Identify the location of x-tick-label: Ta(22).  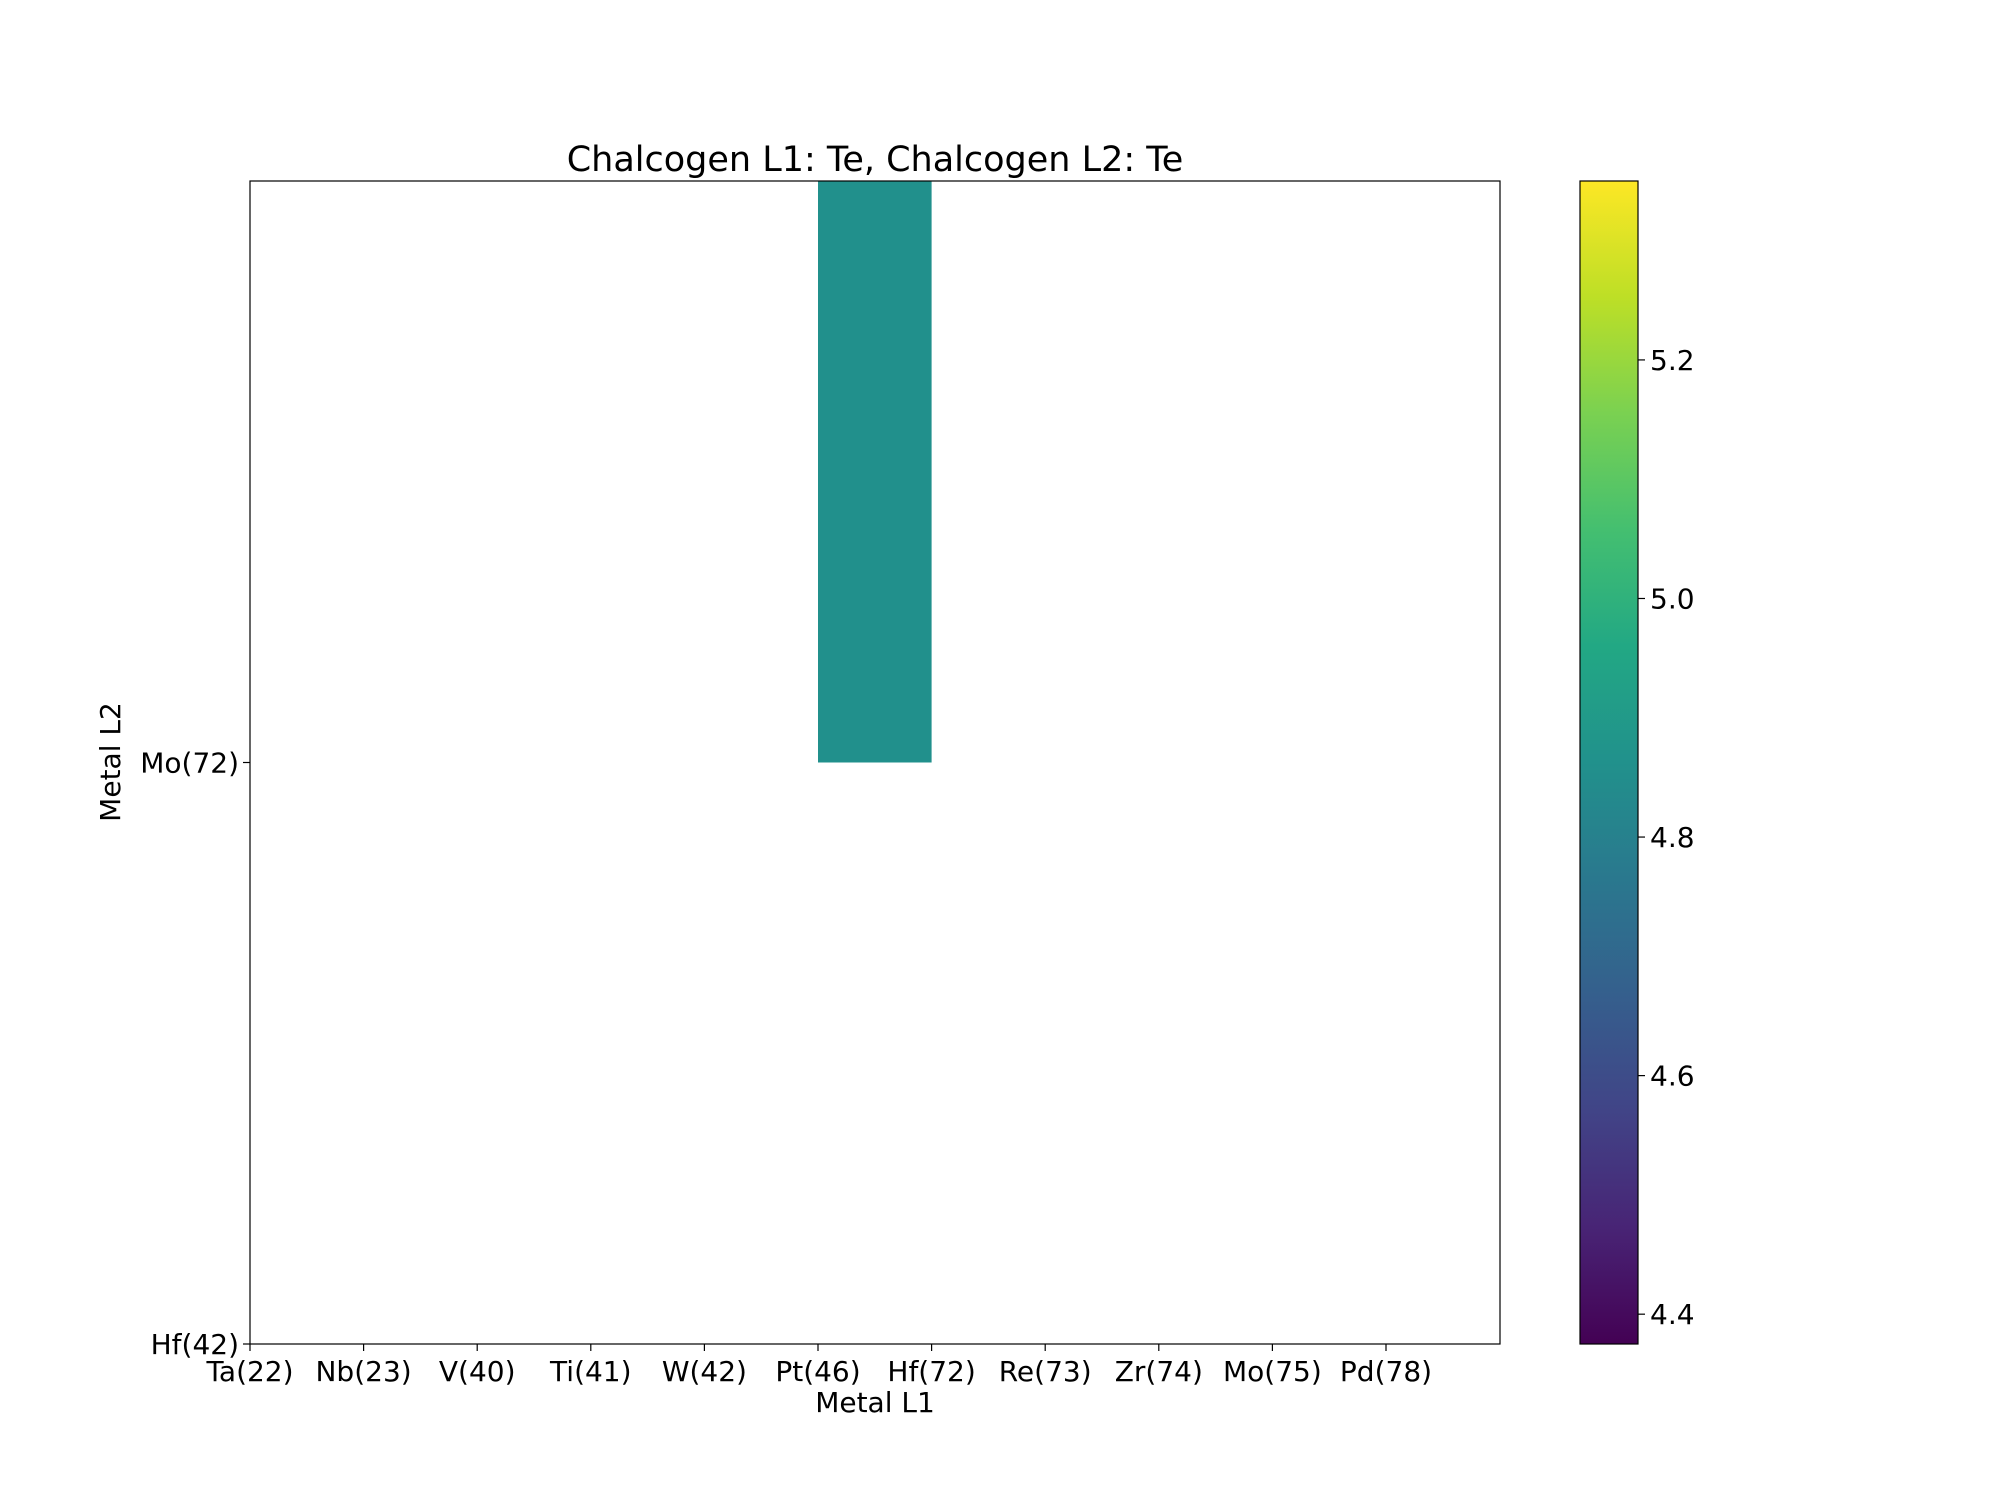
(249, 1371).